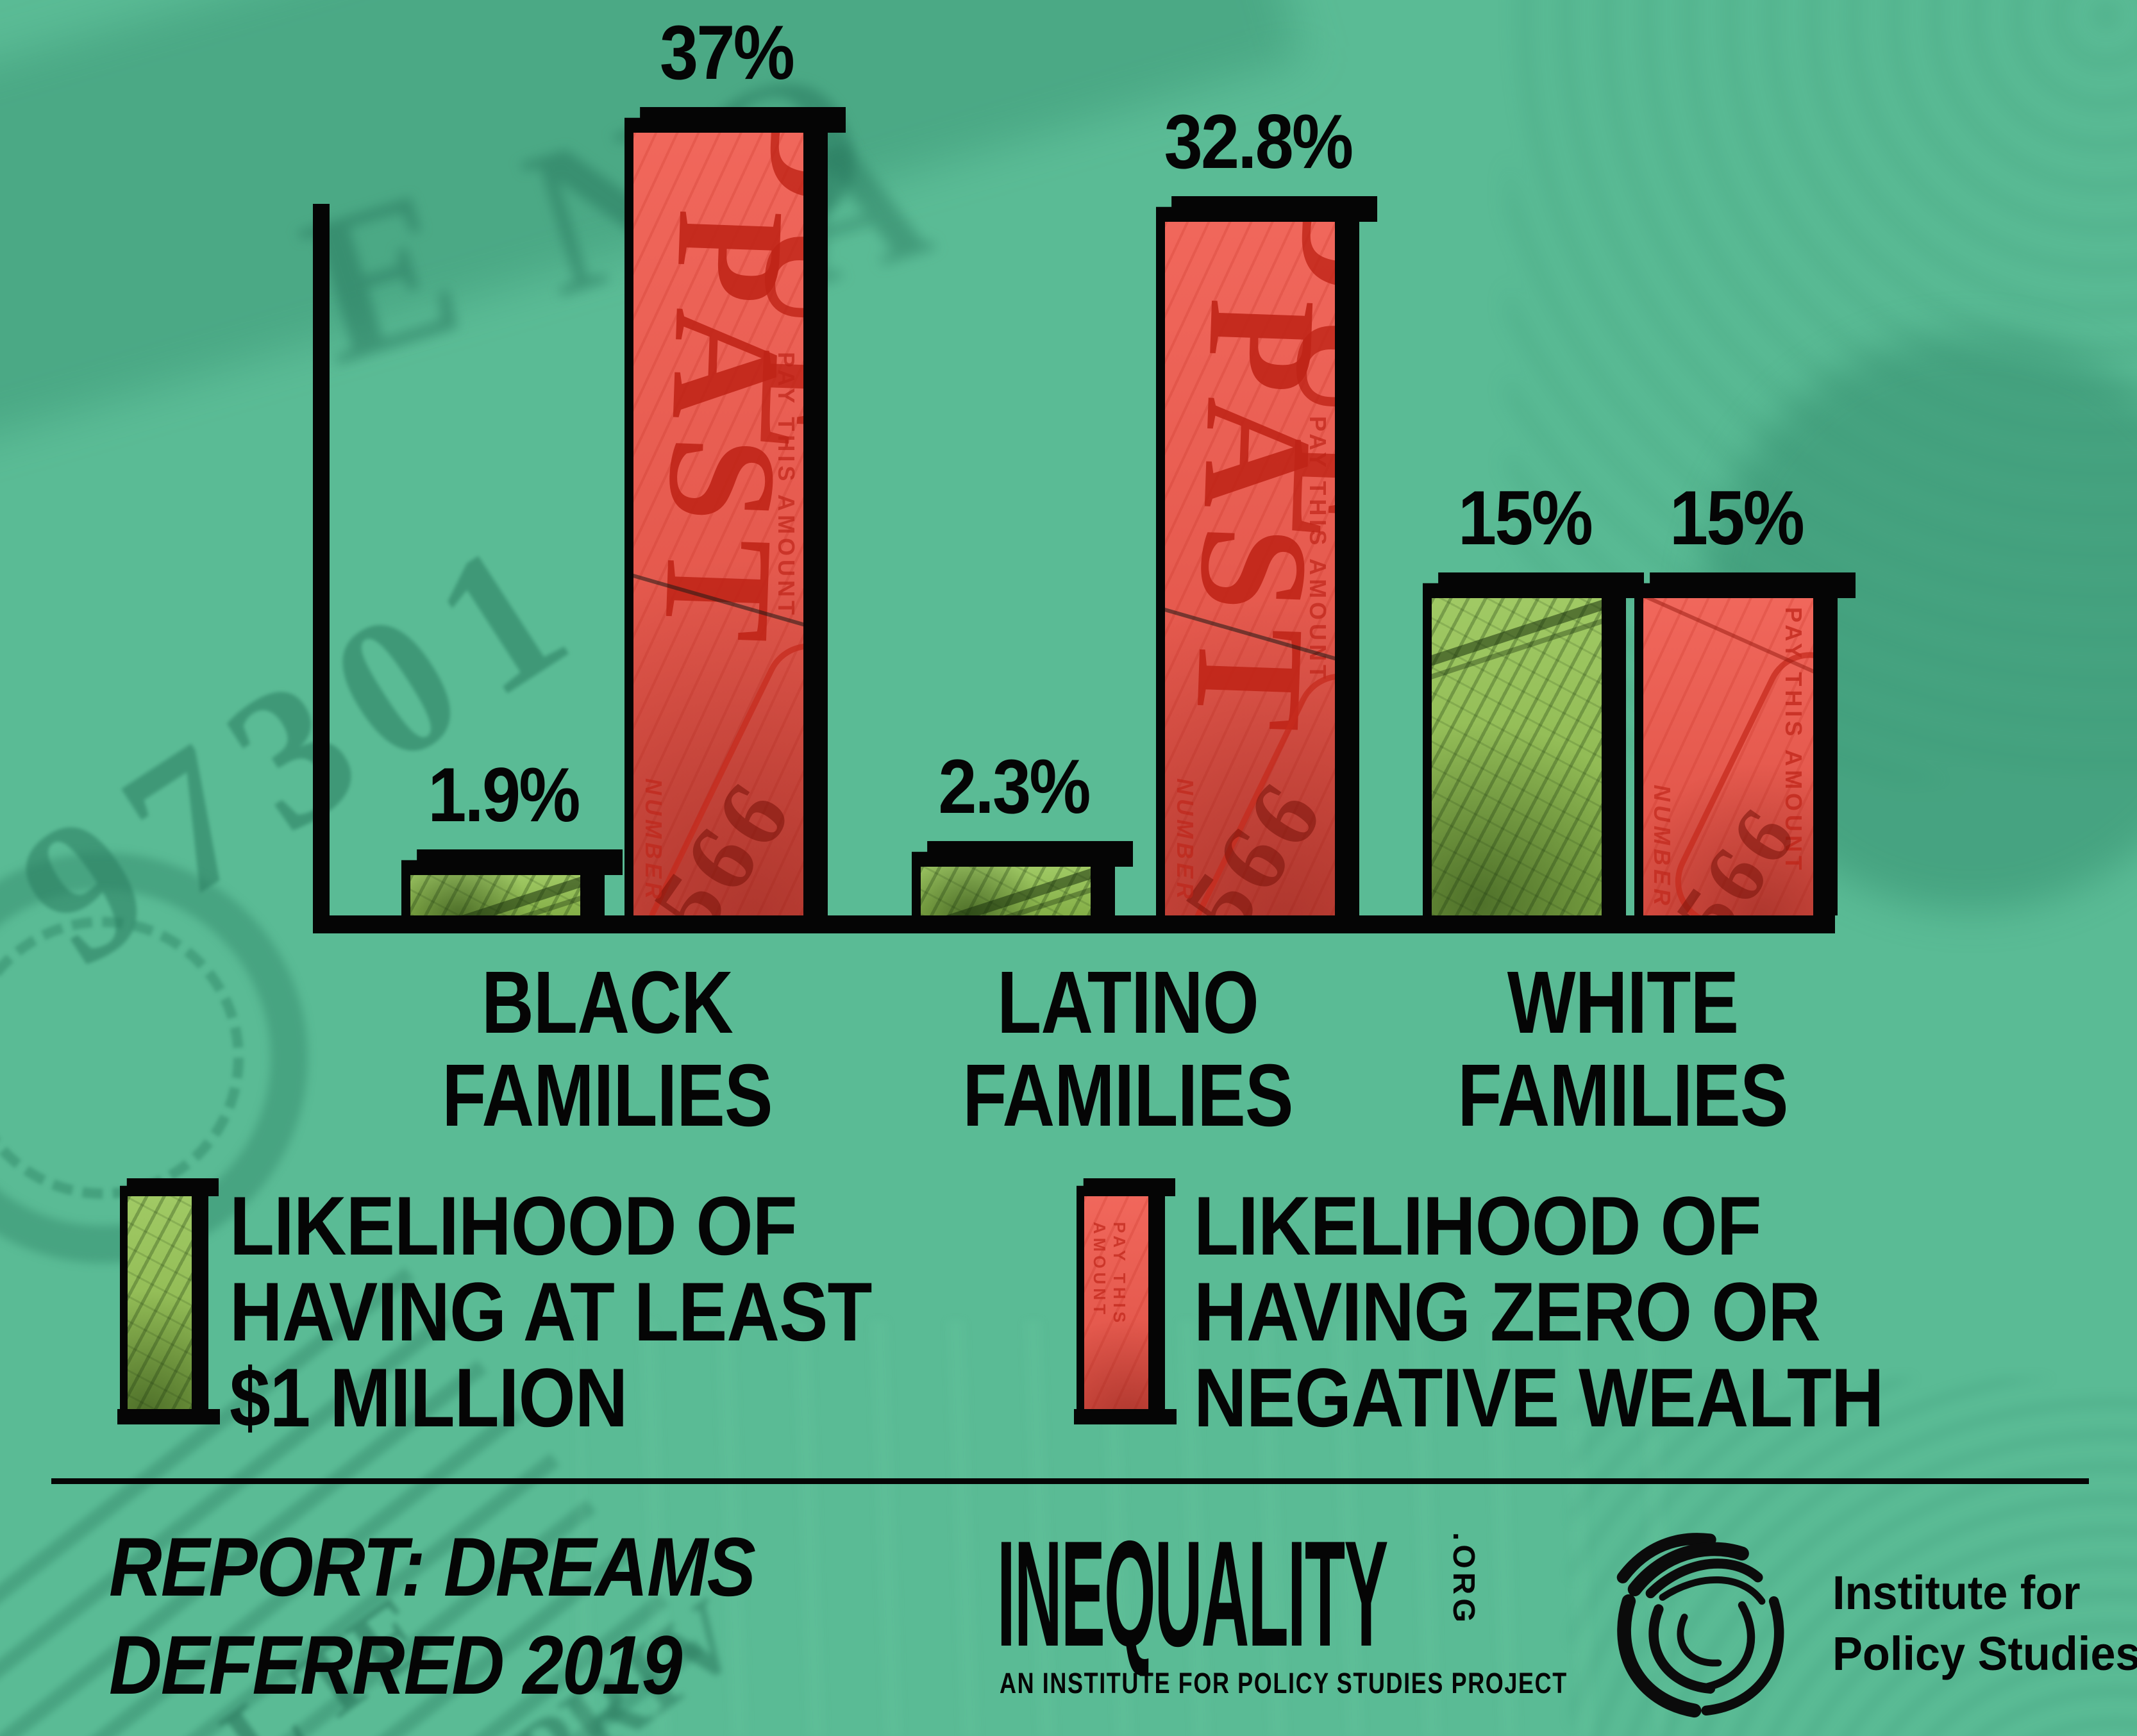 The height and width of the screenshot is (1736, 2137). Describe the element at coordinates (321, 568) in the screenshot. I see `y-axis-line` at that location.